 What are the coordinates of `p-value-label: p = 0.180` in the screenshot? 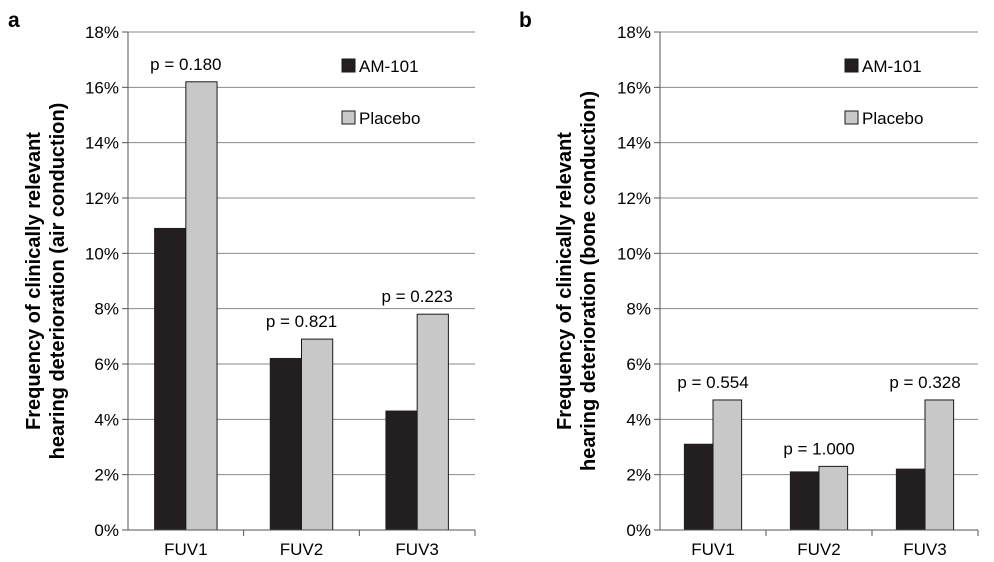 It's located at (185, 64).